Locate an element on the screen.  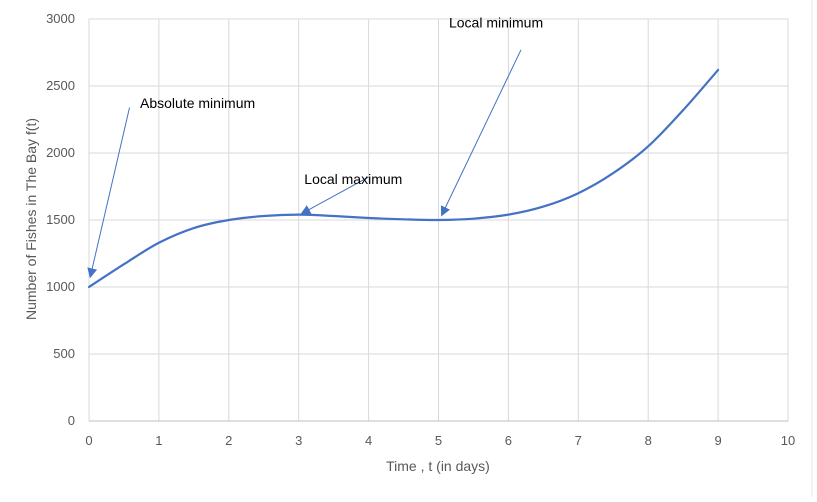
annotation-label: Local maximum is located at coordinates (353, 179).